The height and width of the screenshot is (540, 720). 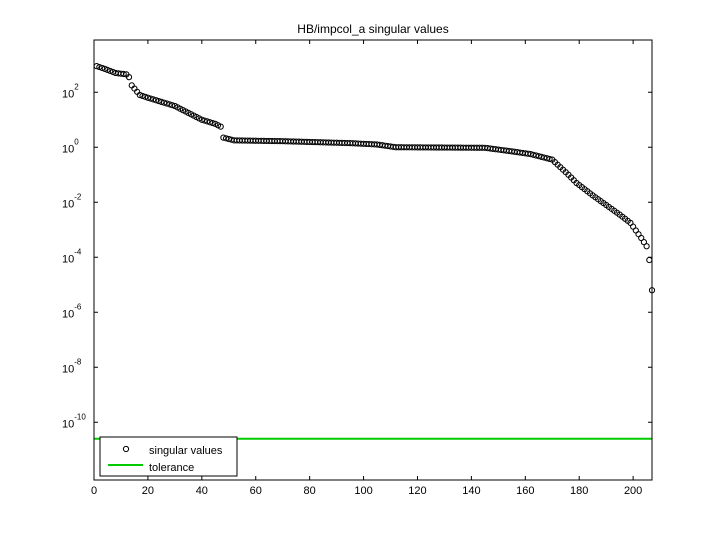 I want to click on y-tick-label: 10⁻⁴, so click(x=72, y=256).